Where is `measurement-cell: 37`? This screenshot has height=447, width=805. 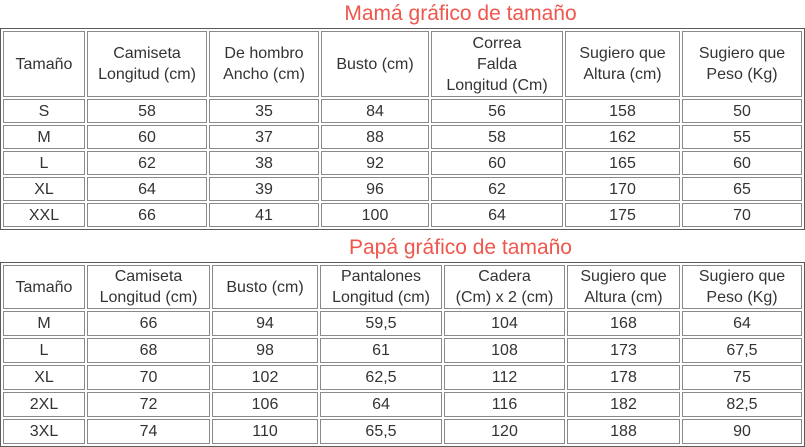 measurement-cell: 37 is located at coordinates (264, 137).